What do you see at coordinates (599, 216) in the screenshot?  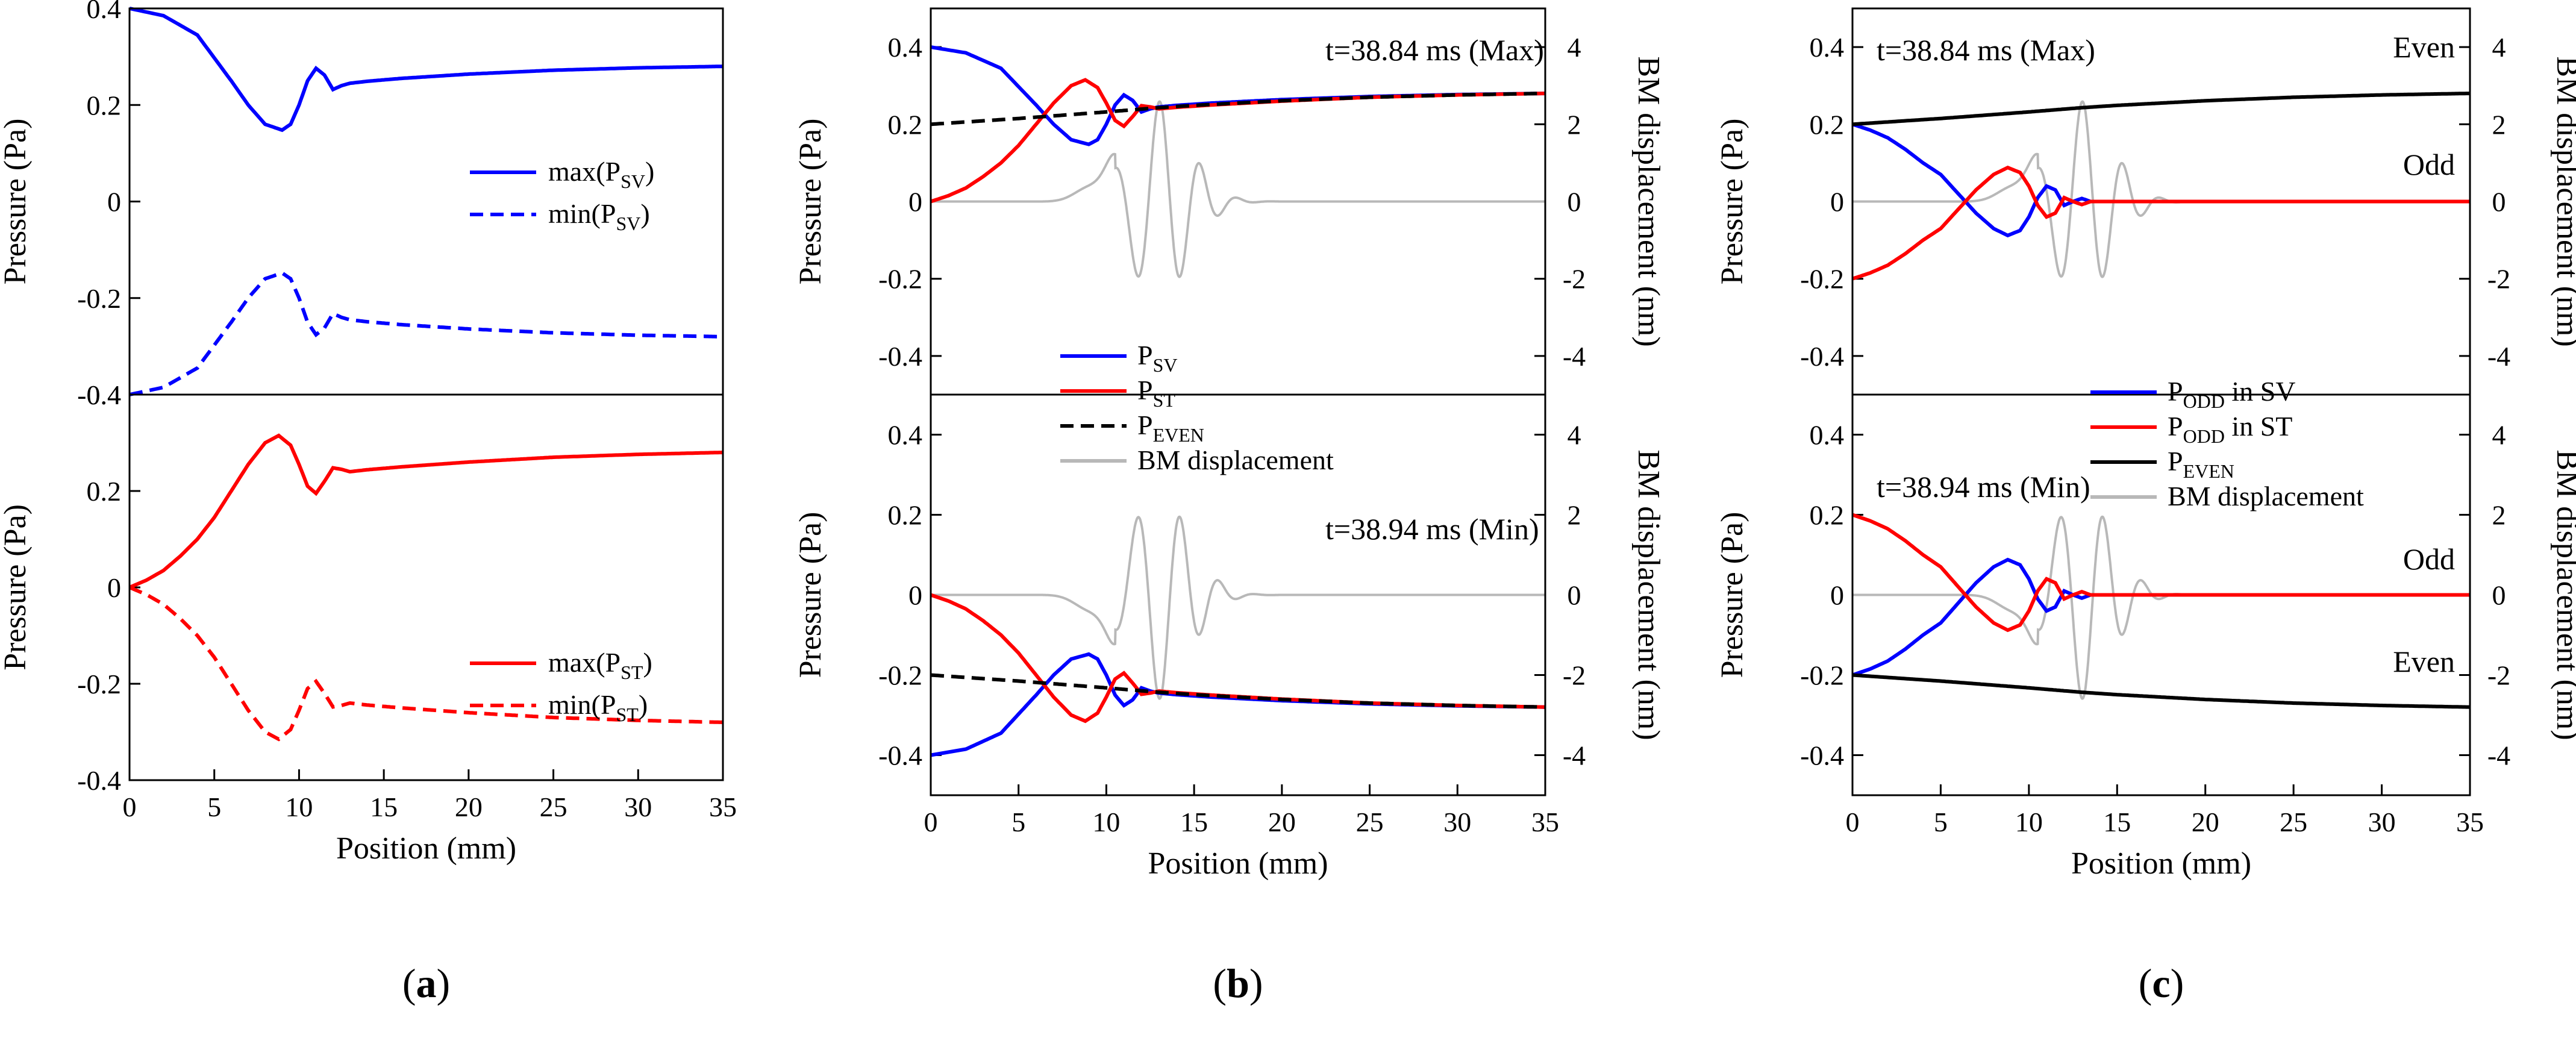 I see `legend-label: min(PSV)` at bounding box center [599, 216].